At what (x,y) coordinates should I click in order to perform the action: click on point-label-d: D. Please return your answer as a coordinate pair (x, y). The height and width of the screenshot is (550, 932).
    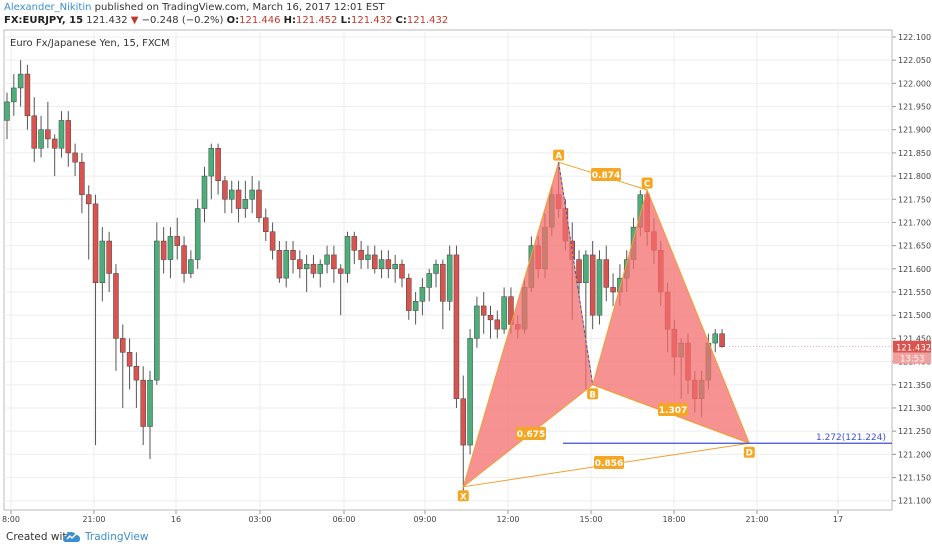
    Looking at the image, I should click on (749, 454).